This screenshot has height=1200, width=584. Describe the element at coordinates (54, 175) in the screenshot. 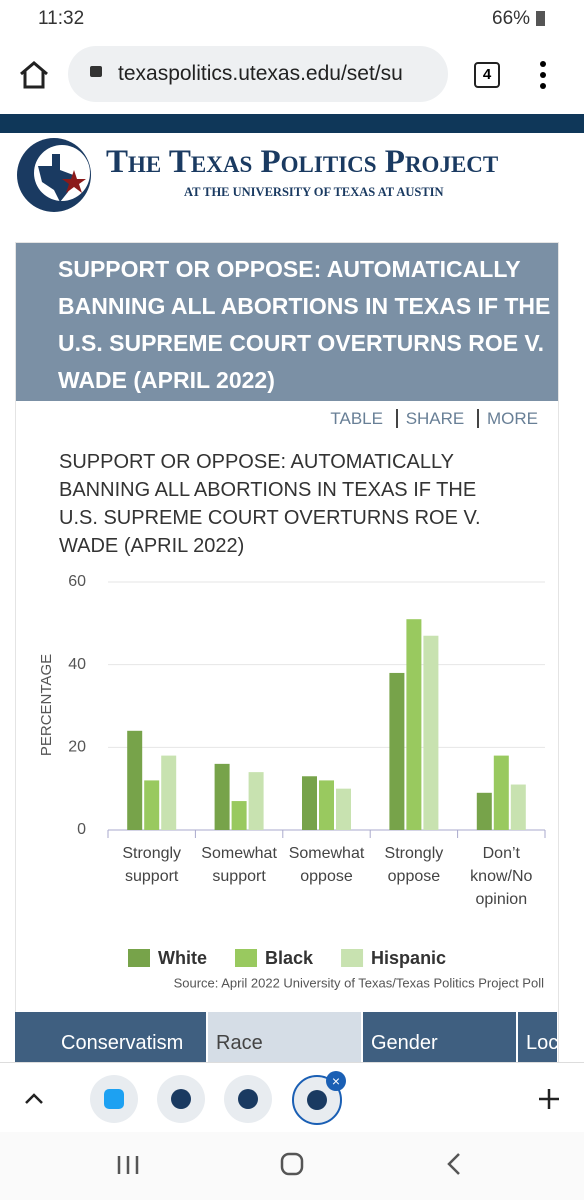

I see `logo` at that location.